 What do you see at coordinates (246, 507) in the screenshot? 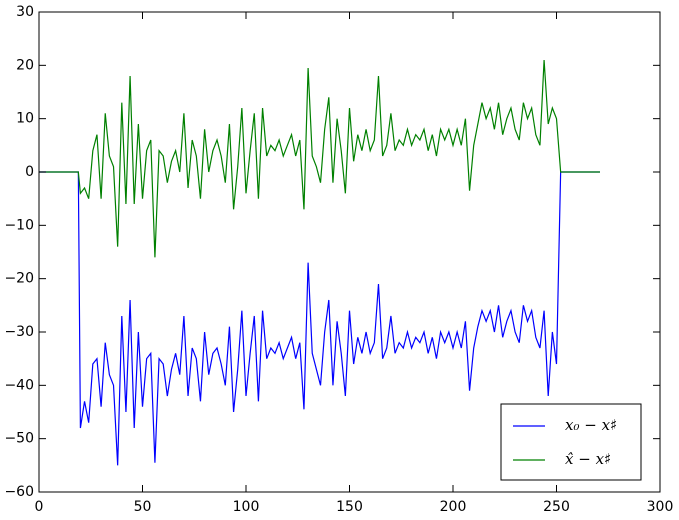
I see `x-tick-label: 100` at bounding box center [246, 507].